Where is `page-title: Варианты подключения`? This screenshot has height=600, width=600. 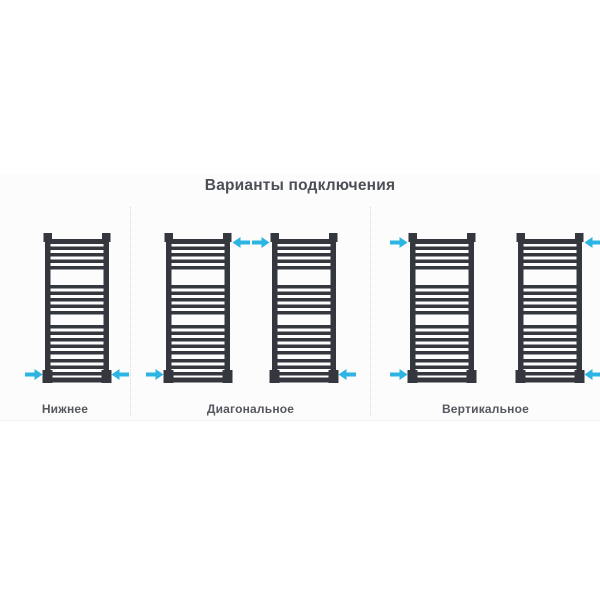 page-title: Варианты подключения is located at coordinates (300, 185).